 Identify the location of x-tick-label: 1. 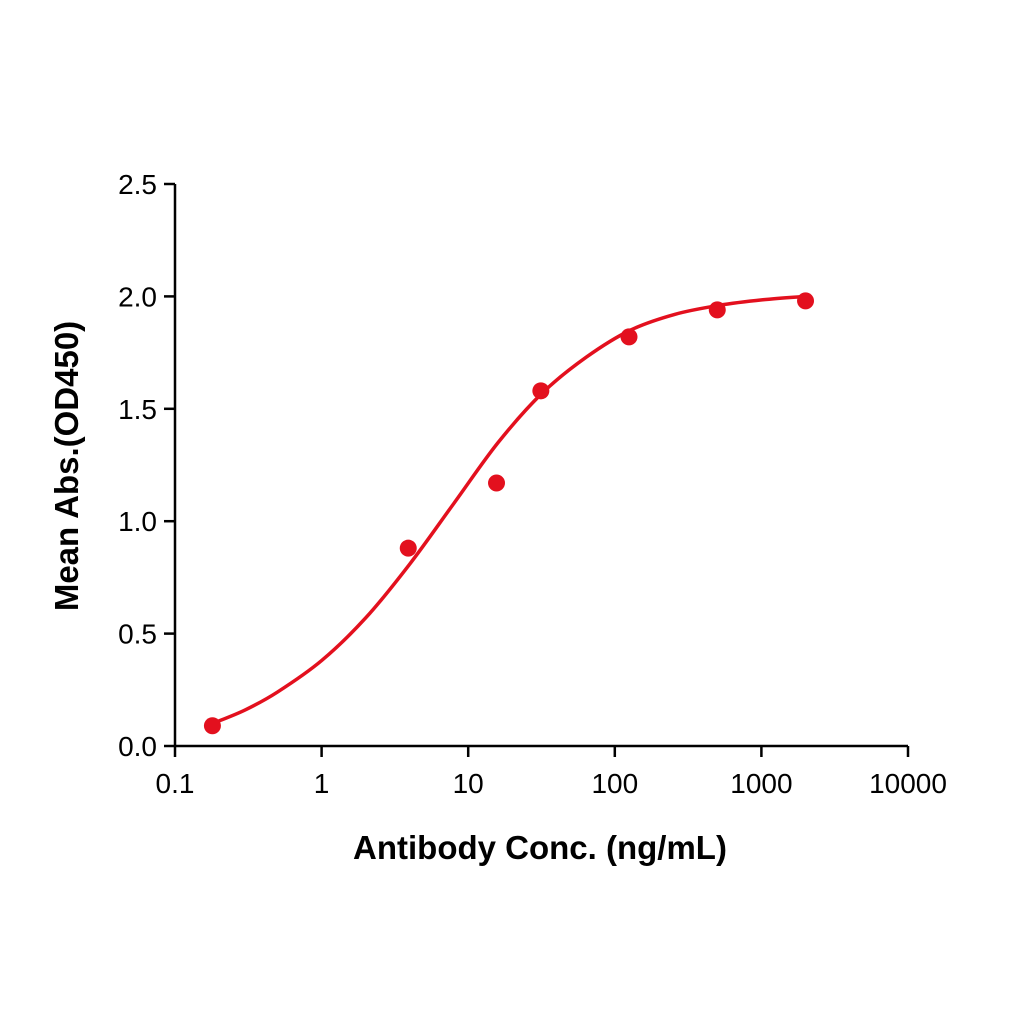
(322, 783).